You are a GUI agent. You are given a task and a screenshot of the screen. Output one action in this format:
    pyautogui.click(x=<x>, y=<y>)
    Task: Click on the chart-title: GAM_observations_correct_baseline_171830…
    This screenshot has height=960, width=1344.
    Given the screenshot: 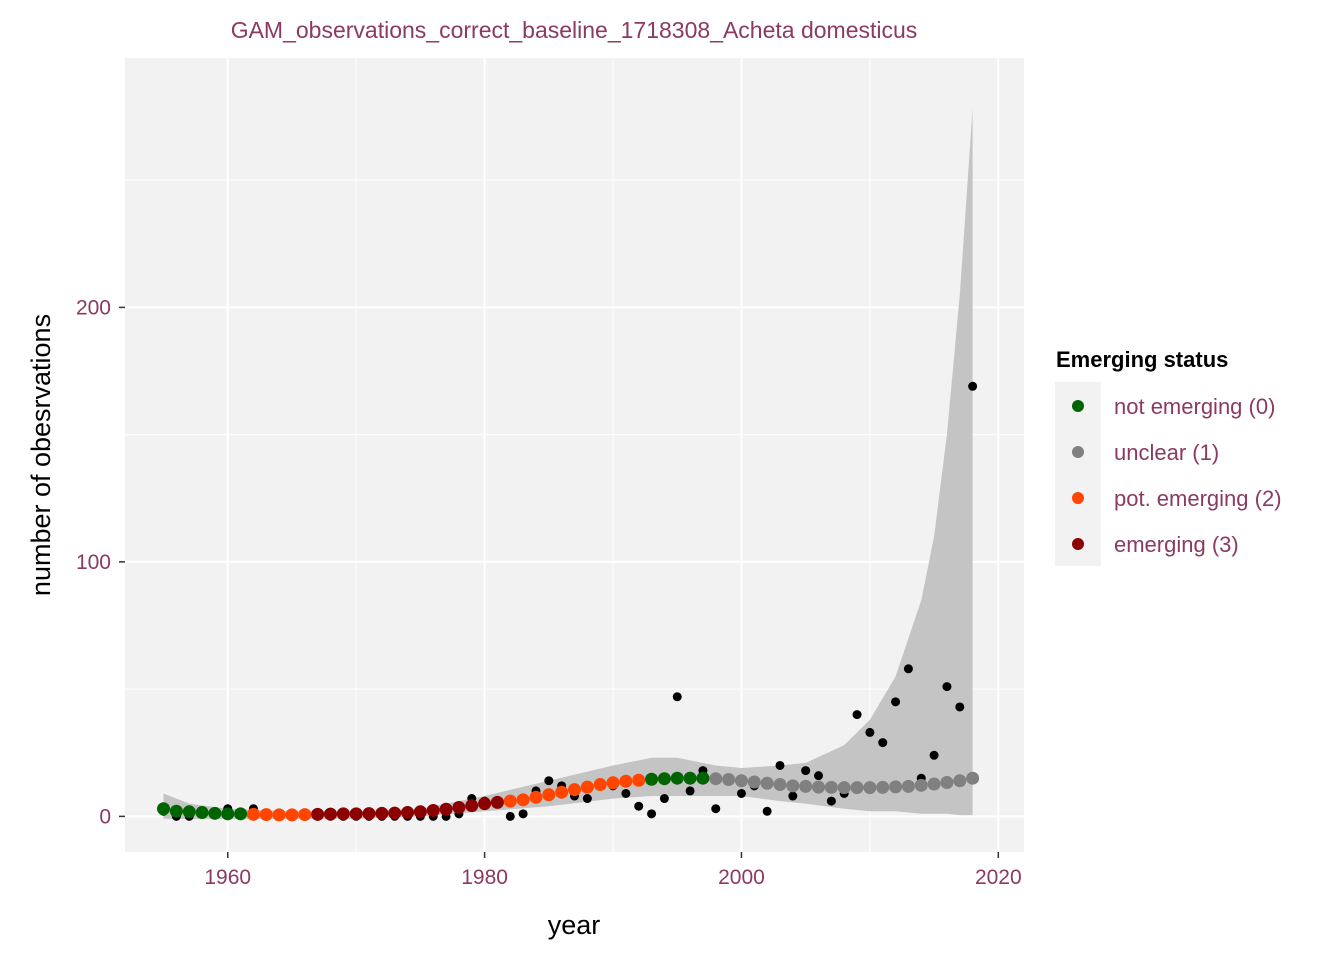 What is the action you would take?
    pyautogui.click(x=574, y=30)
    